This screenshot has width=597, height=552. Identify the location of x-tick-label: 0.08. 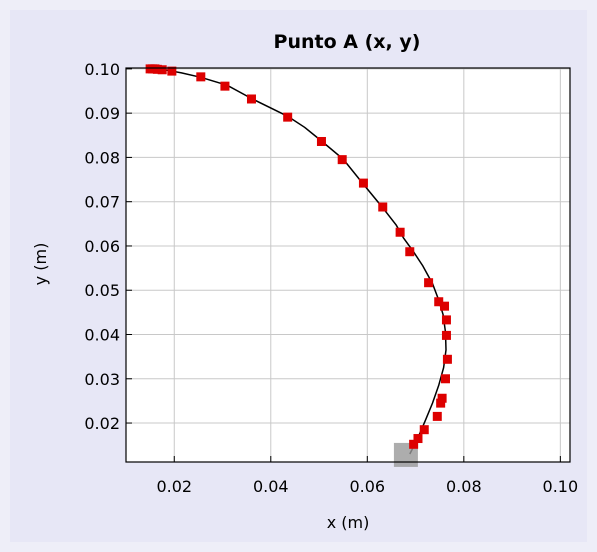
(464, 486).